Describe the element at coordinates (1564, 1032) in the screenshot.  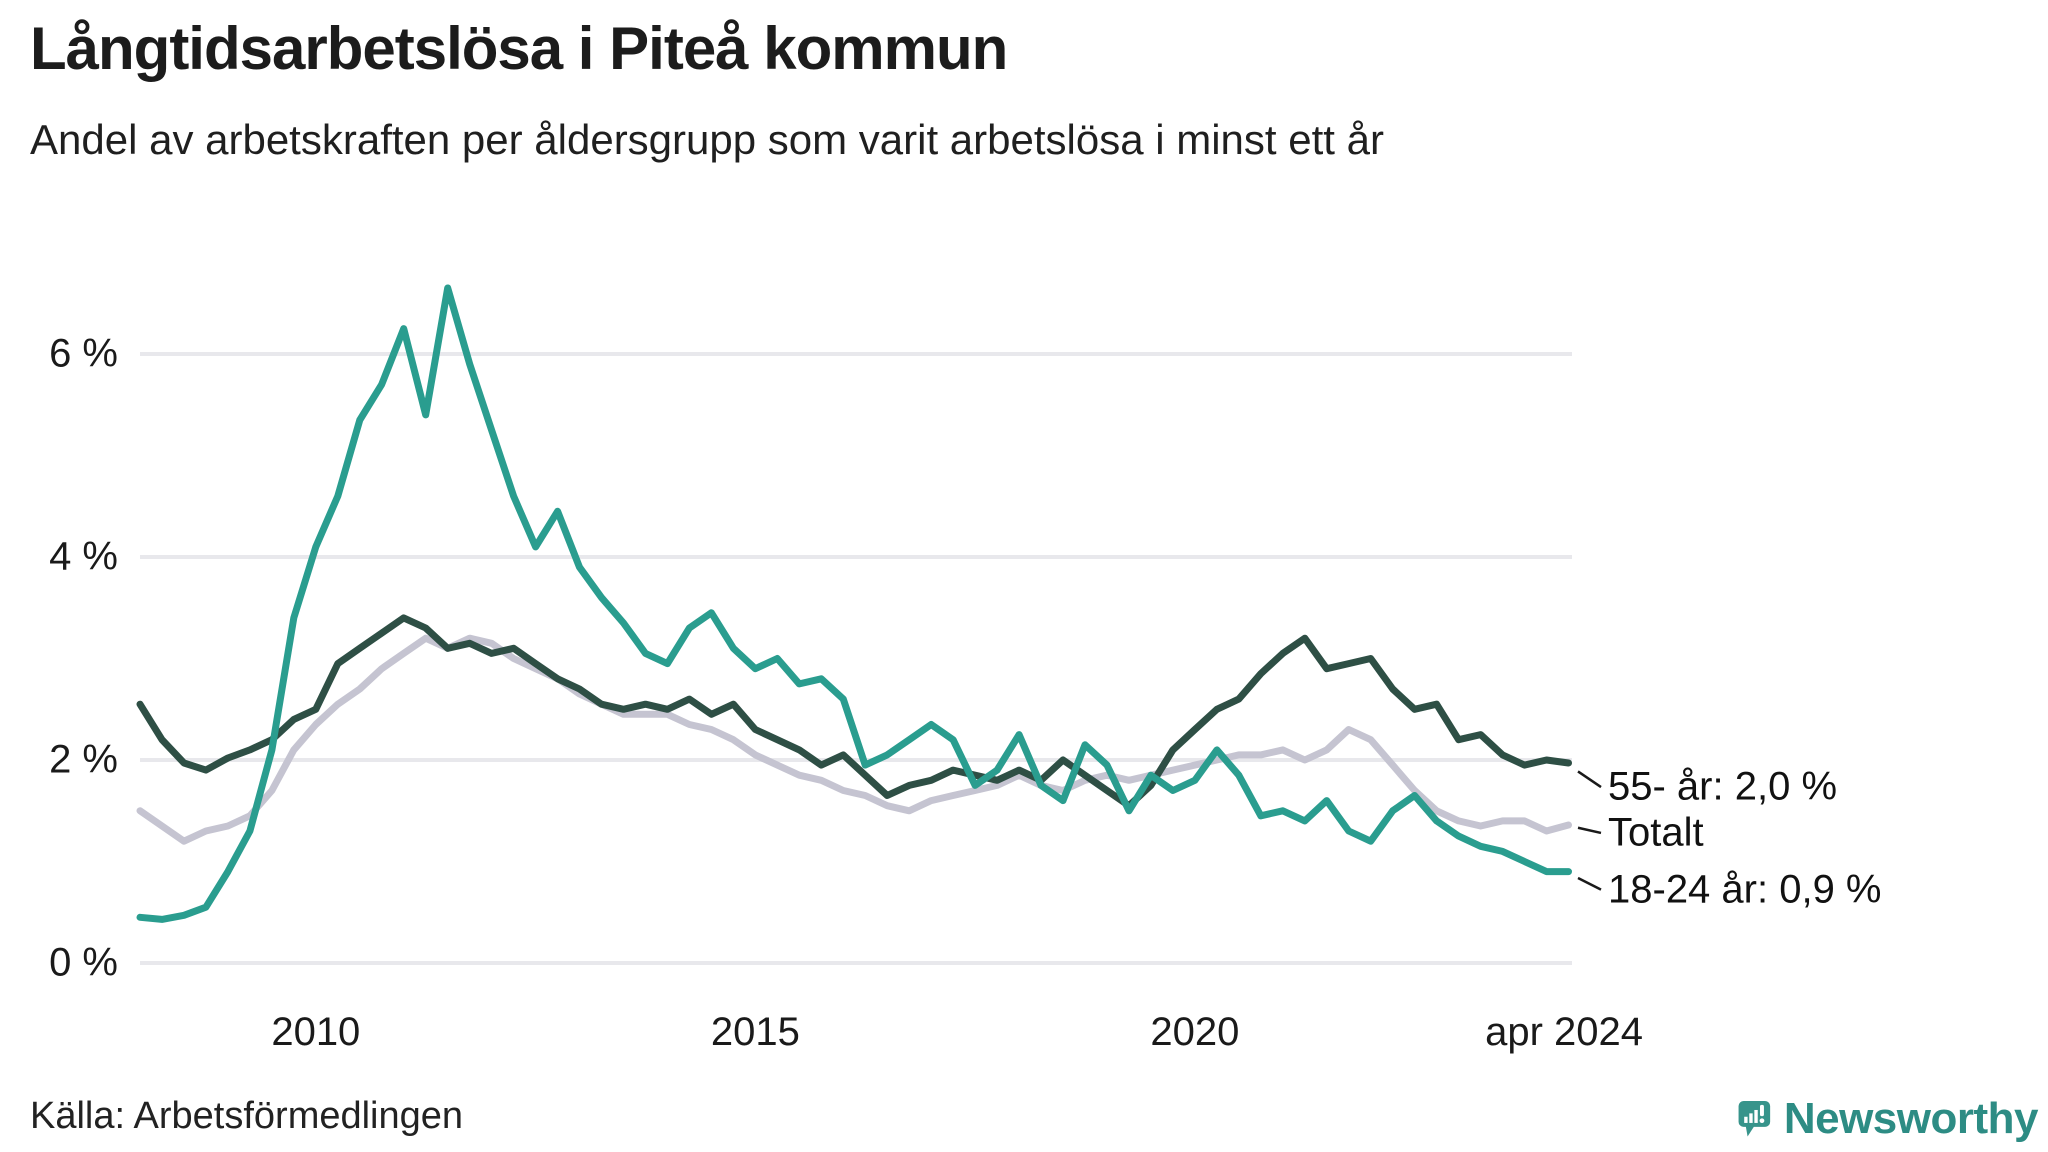
I see `x-axis-tick-apr-2024: apr 2024` at that location.